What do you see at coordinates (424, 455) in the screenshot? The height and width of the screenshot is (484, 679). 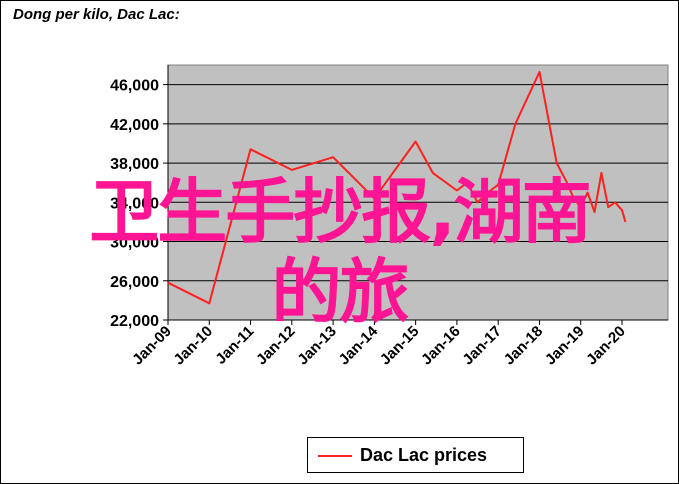 I see `legend-label: Dac Lac prices` at bounding box center [424, 455].